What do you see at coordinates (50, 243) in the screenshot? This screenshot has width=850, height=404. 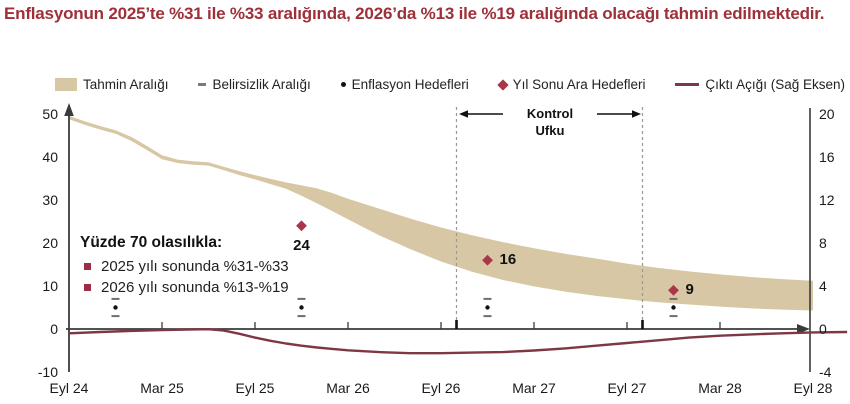 I see `left-axis-tick-label: 20` at bounding box center [50, 243].